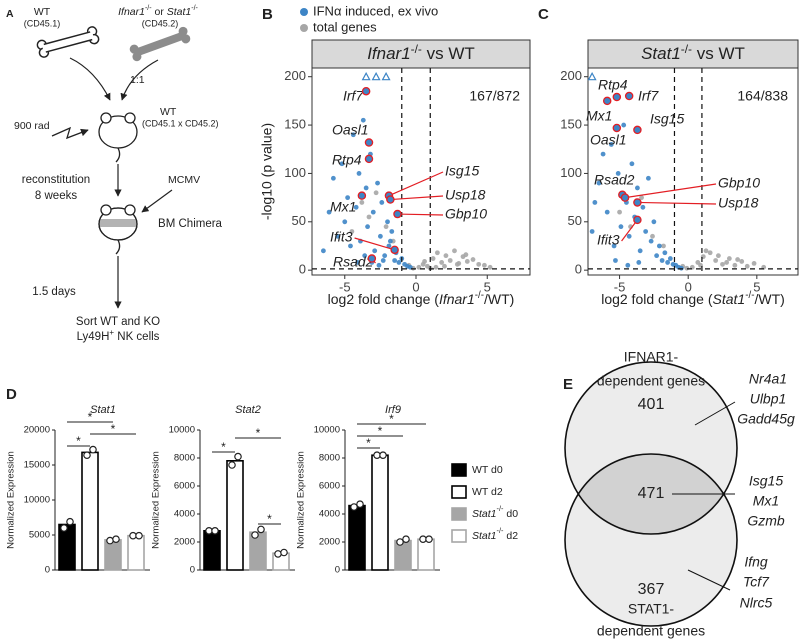 The width and height of the screenshot is (800, 642). I want to click on facet-strip, so click(421, 54).